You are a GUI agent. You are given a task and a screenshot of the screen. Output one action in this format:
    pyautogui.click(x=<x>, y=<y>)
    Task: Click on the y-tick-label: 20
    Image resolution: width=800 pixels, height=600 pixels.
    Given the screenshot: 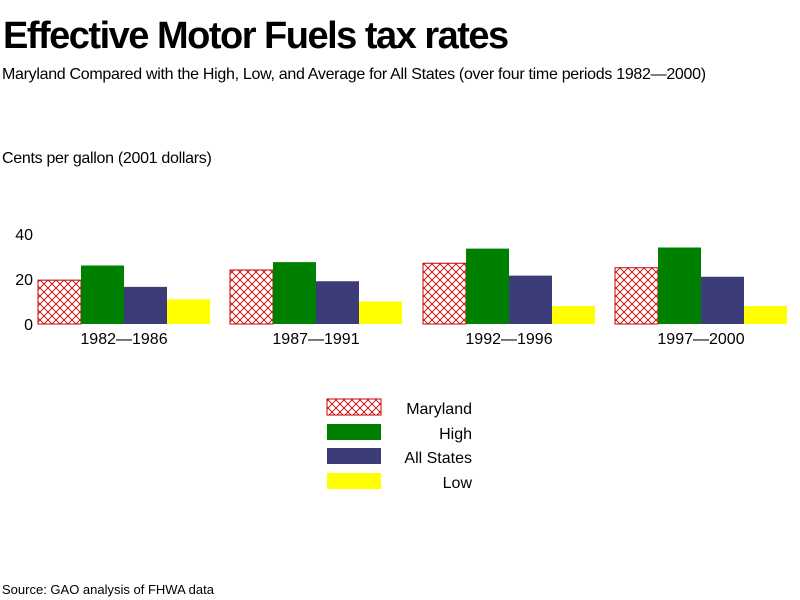 What is the action you would take?
    pyautogui.click(x=24, y=280)
    